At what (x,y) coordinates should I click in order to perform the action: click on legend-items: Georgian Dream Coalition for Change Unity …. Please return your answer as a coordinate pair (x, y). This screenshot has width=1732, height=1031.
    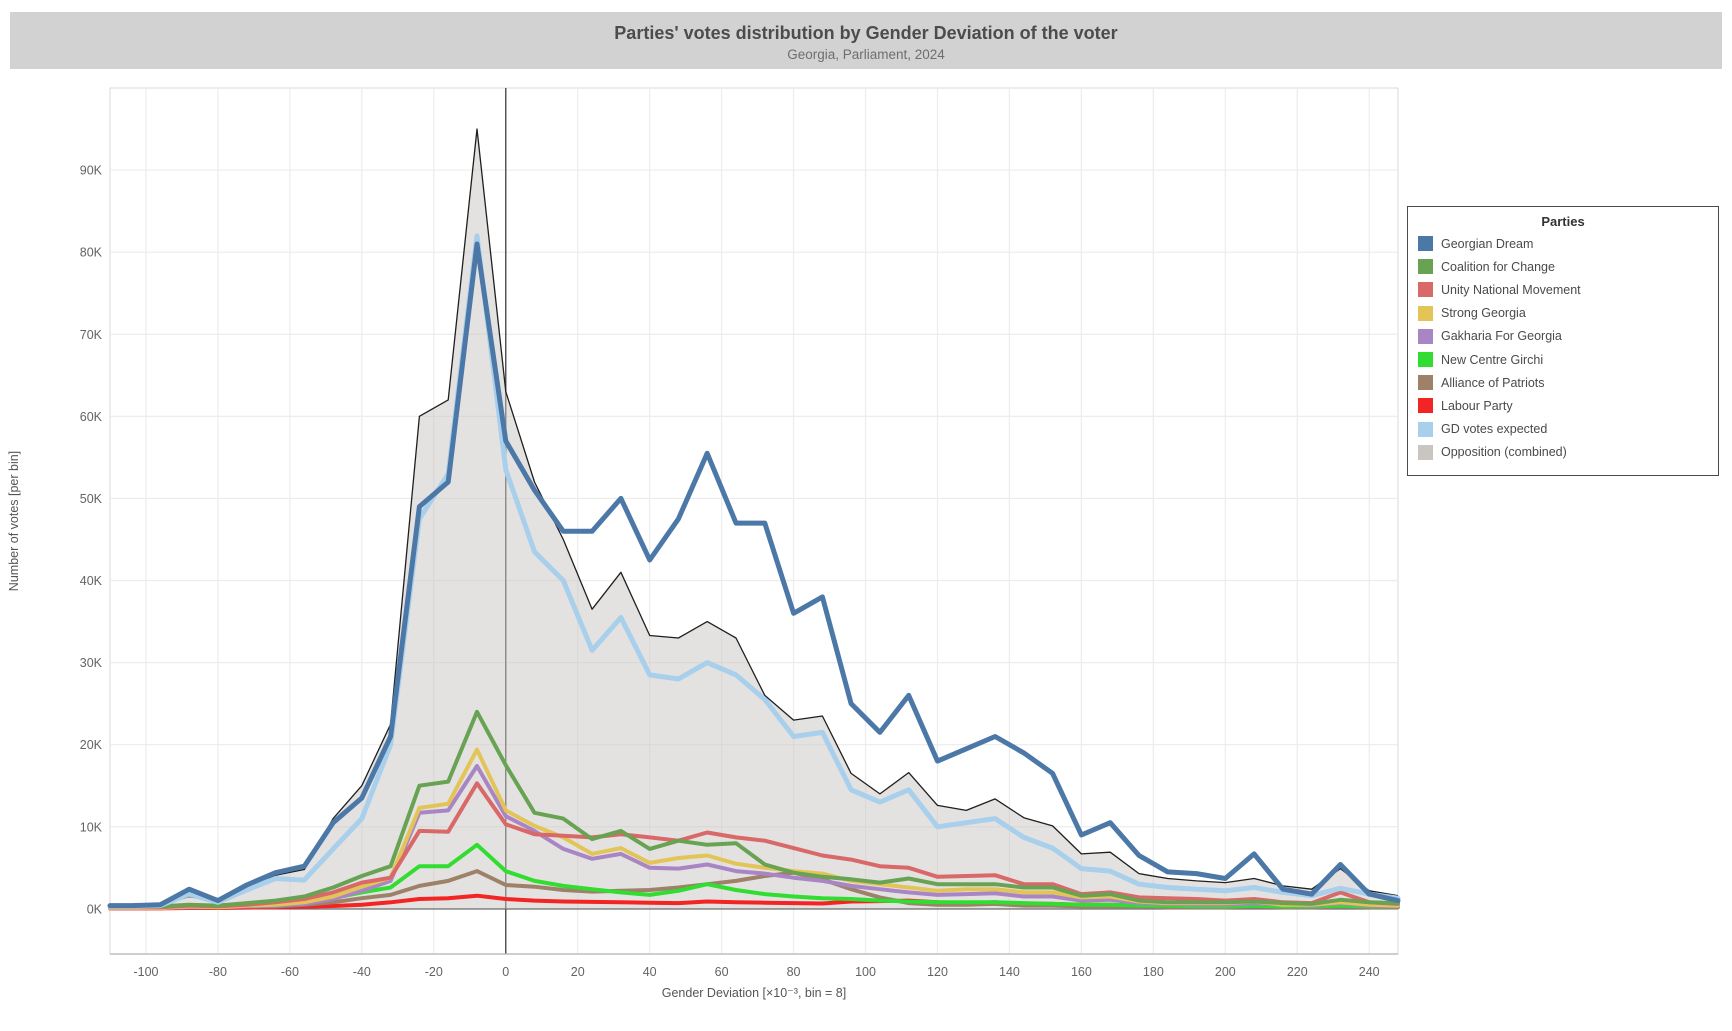
    Looking at the image, I should click on (1563, 348).